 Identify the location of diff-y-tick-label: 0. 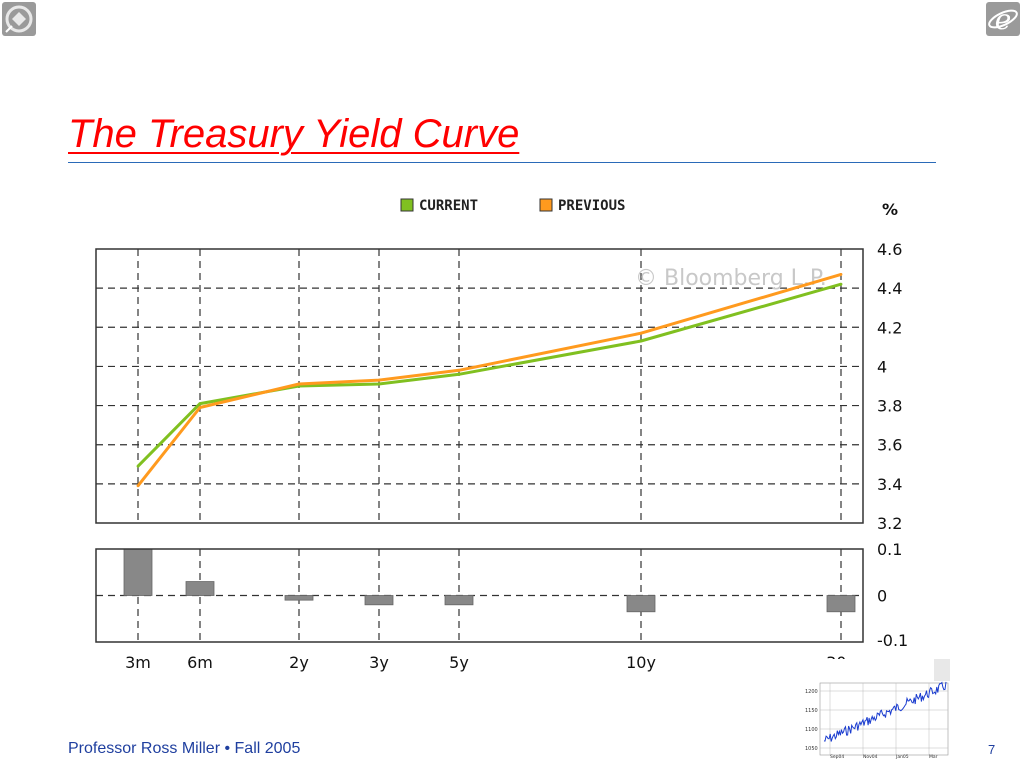
(882, 596).